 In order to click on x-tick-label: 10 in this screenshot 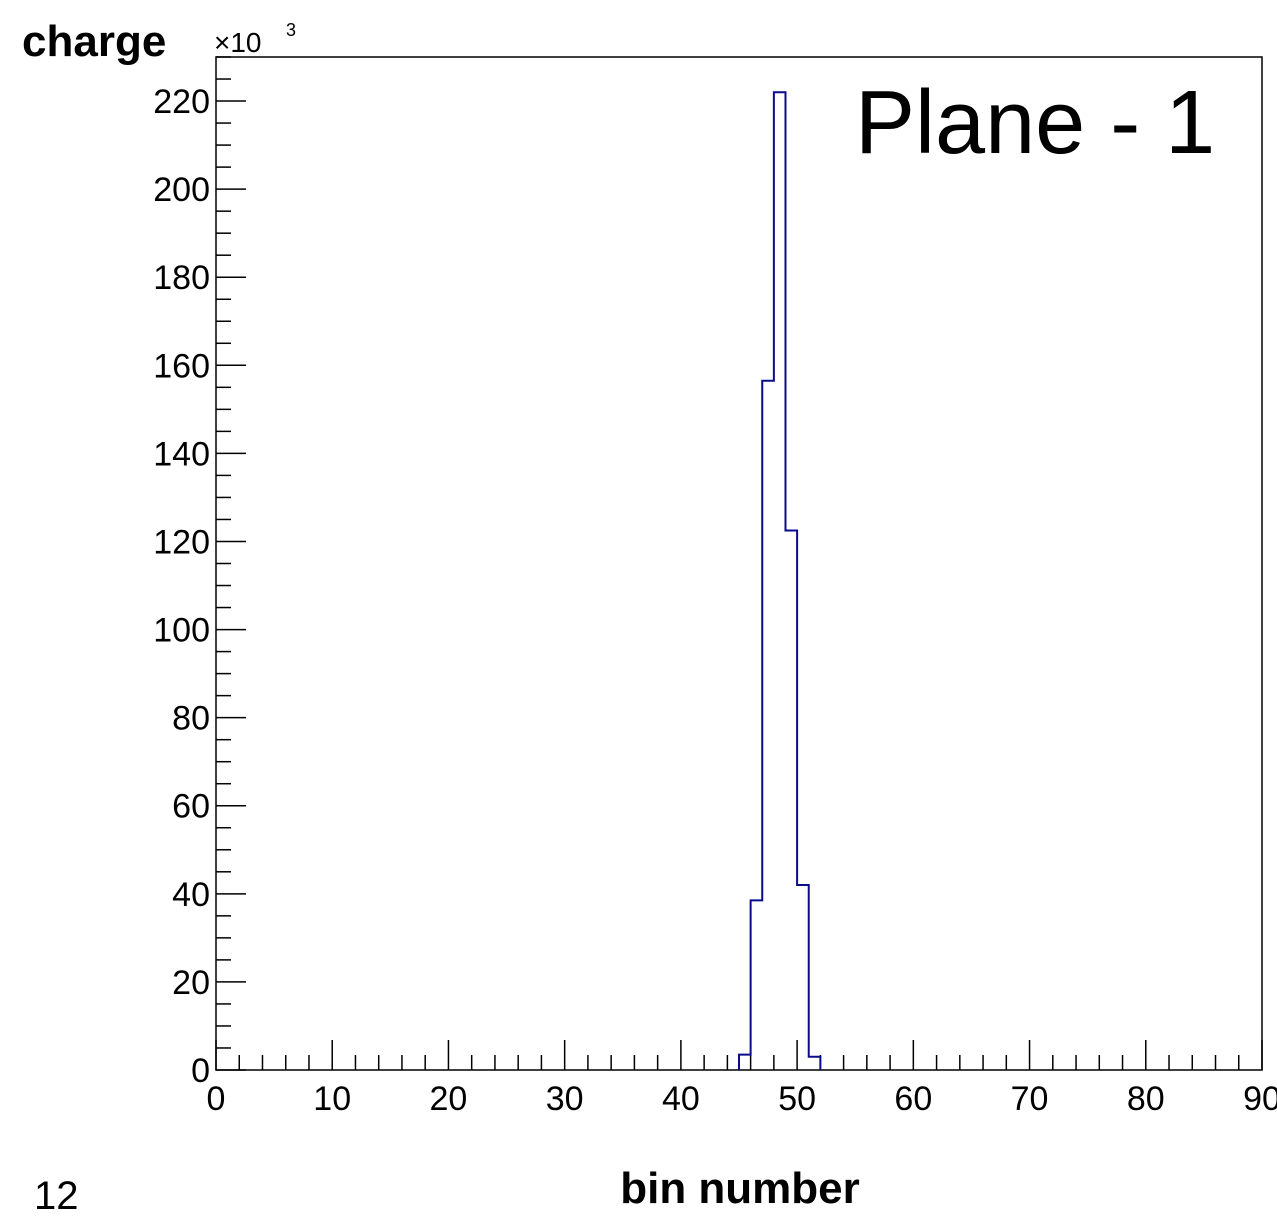, I will do `click(332, 1099)`.